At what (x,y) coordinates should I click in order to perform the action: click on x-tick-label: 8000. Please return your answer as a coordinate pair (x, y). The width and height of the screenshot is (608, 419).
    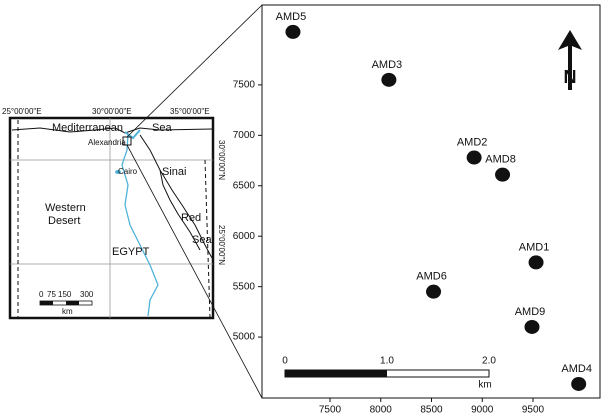
    Looking at the image, I should click on (381, 410).